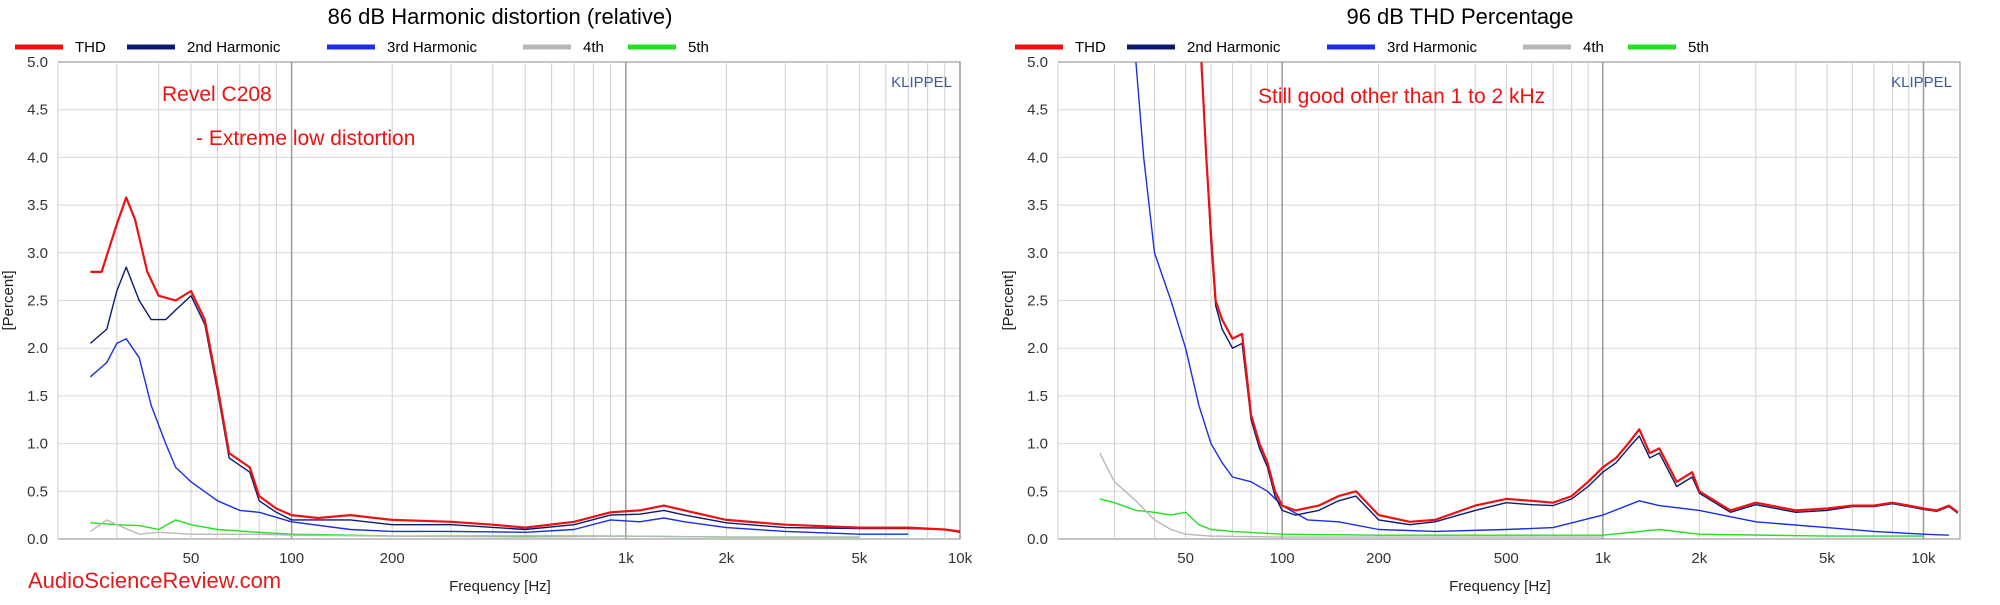 This screenshot has height=605, width=2000. Describe the element at coordinates (155, 580) in the screenshot. I see `site-watermark: AudioScienceReview.com` at that location.